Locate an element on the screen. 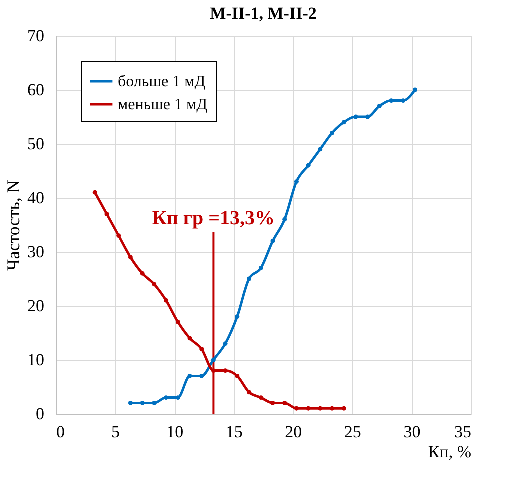 This screenshot has height=477, width=526. y-tick-label: 10 is located at coordinates (36, 360).